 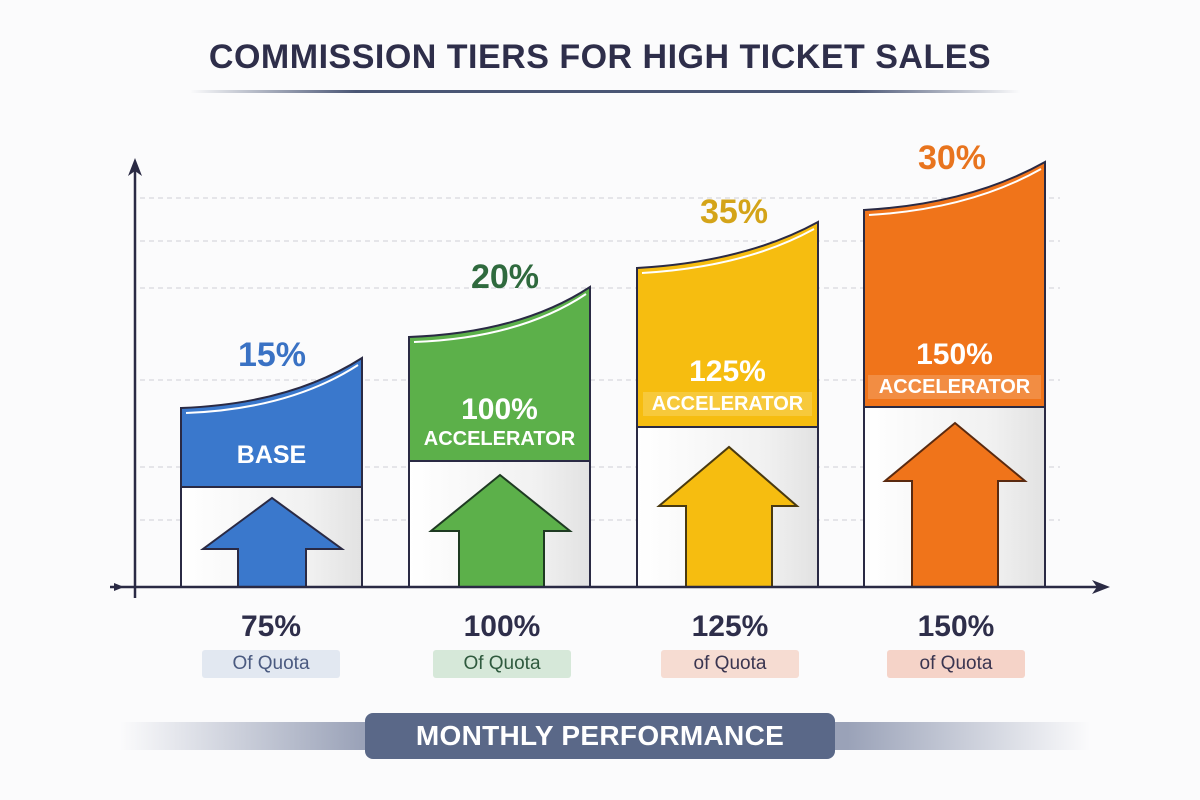 I want to click on title-underline, so click(x=605, y=91).